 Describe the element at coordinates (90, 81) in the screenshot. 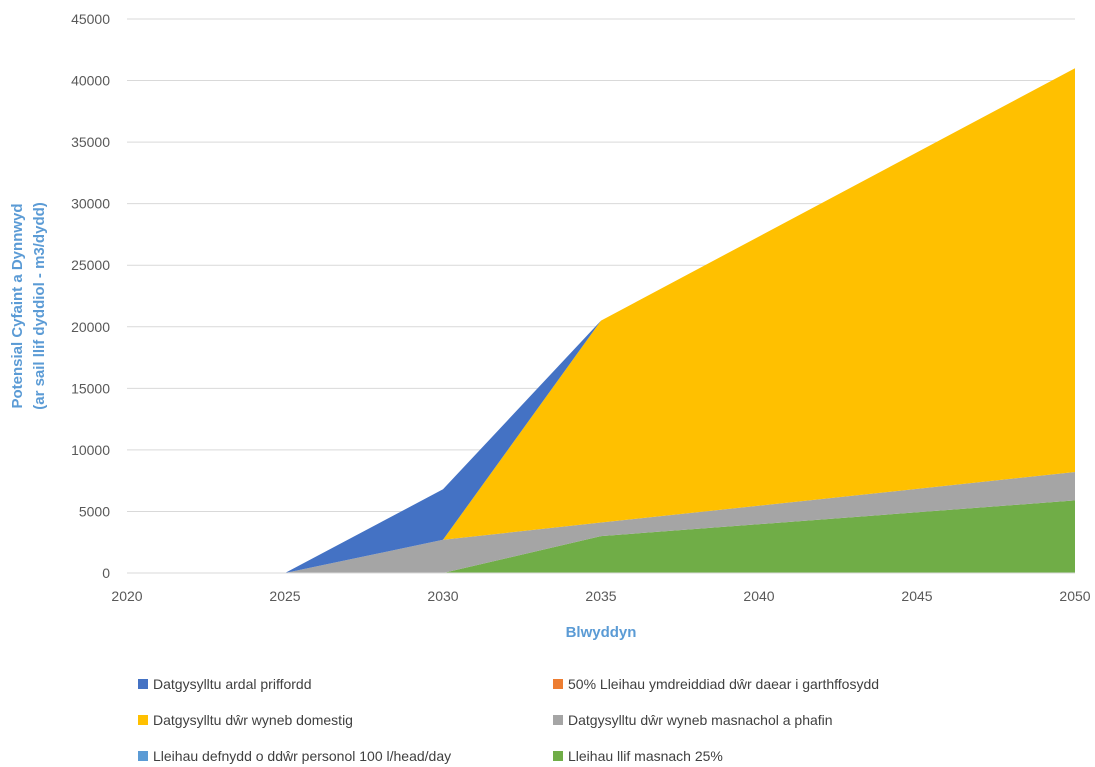

I see `y-tick-label: 40000` at that location.